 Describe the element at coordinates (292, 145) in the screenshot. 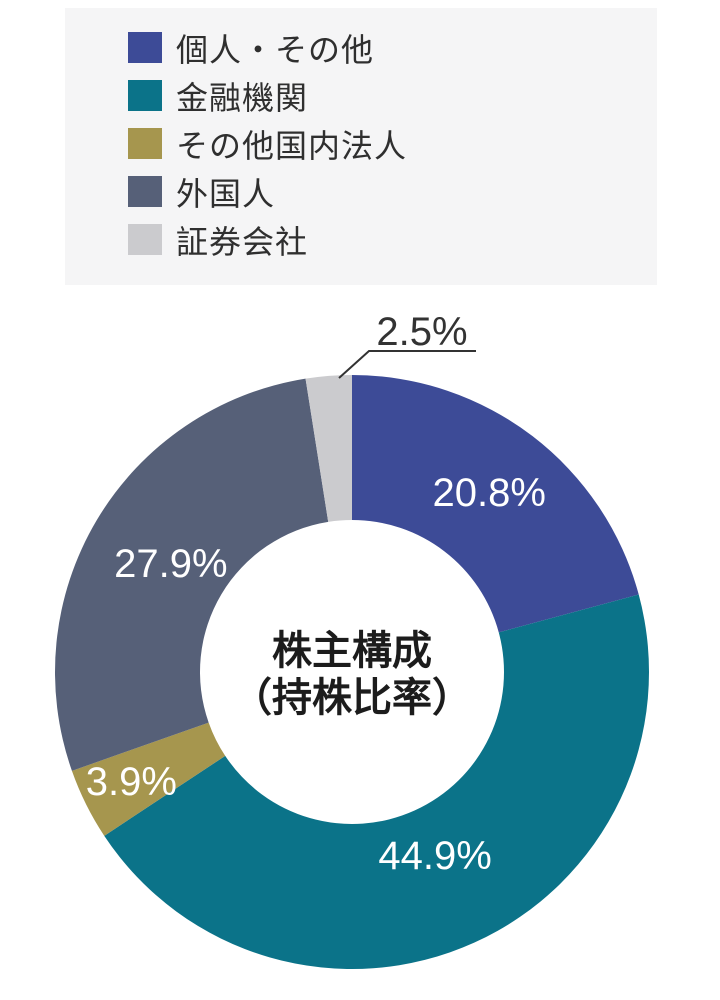

I see `legend-label: その他国内法人` at that location.